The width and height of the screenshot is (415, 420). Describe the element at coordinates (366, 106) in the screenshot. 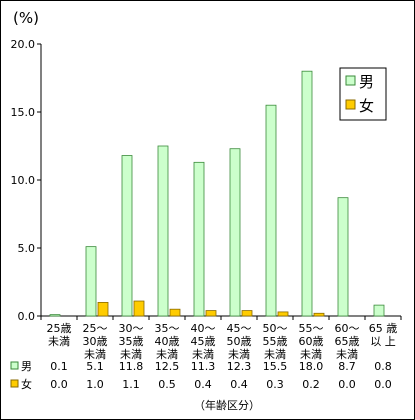

I see `legend-label: 女` at that location.